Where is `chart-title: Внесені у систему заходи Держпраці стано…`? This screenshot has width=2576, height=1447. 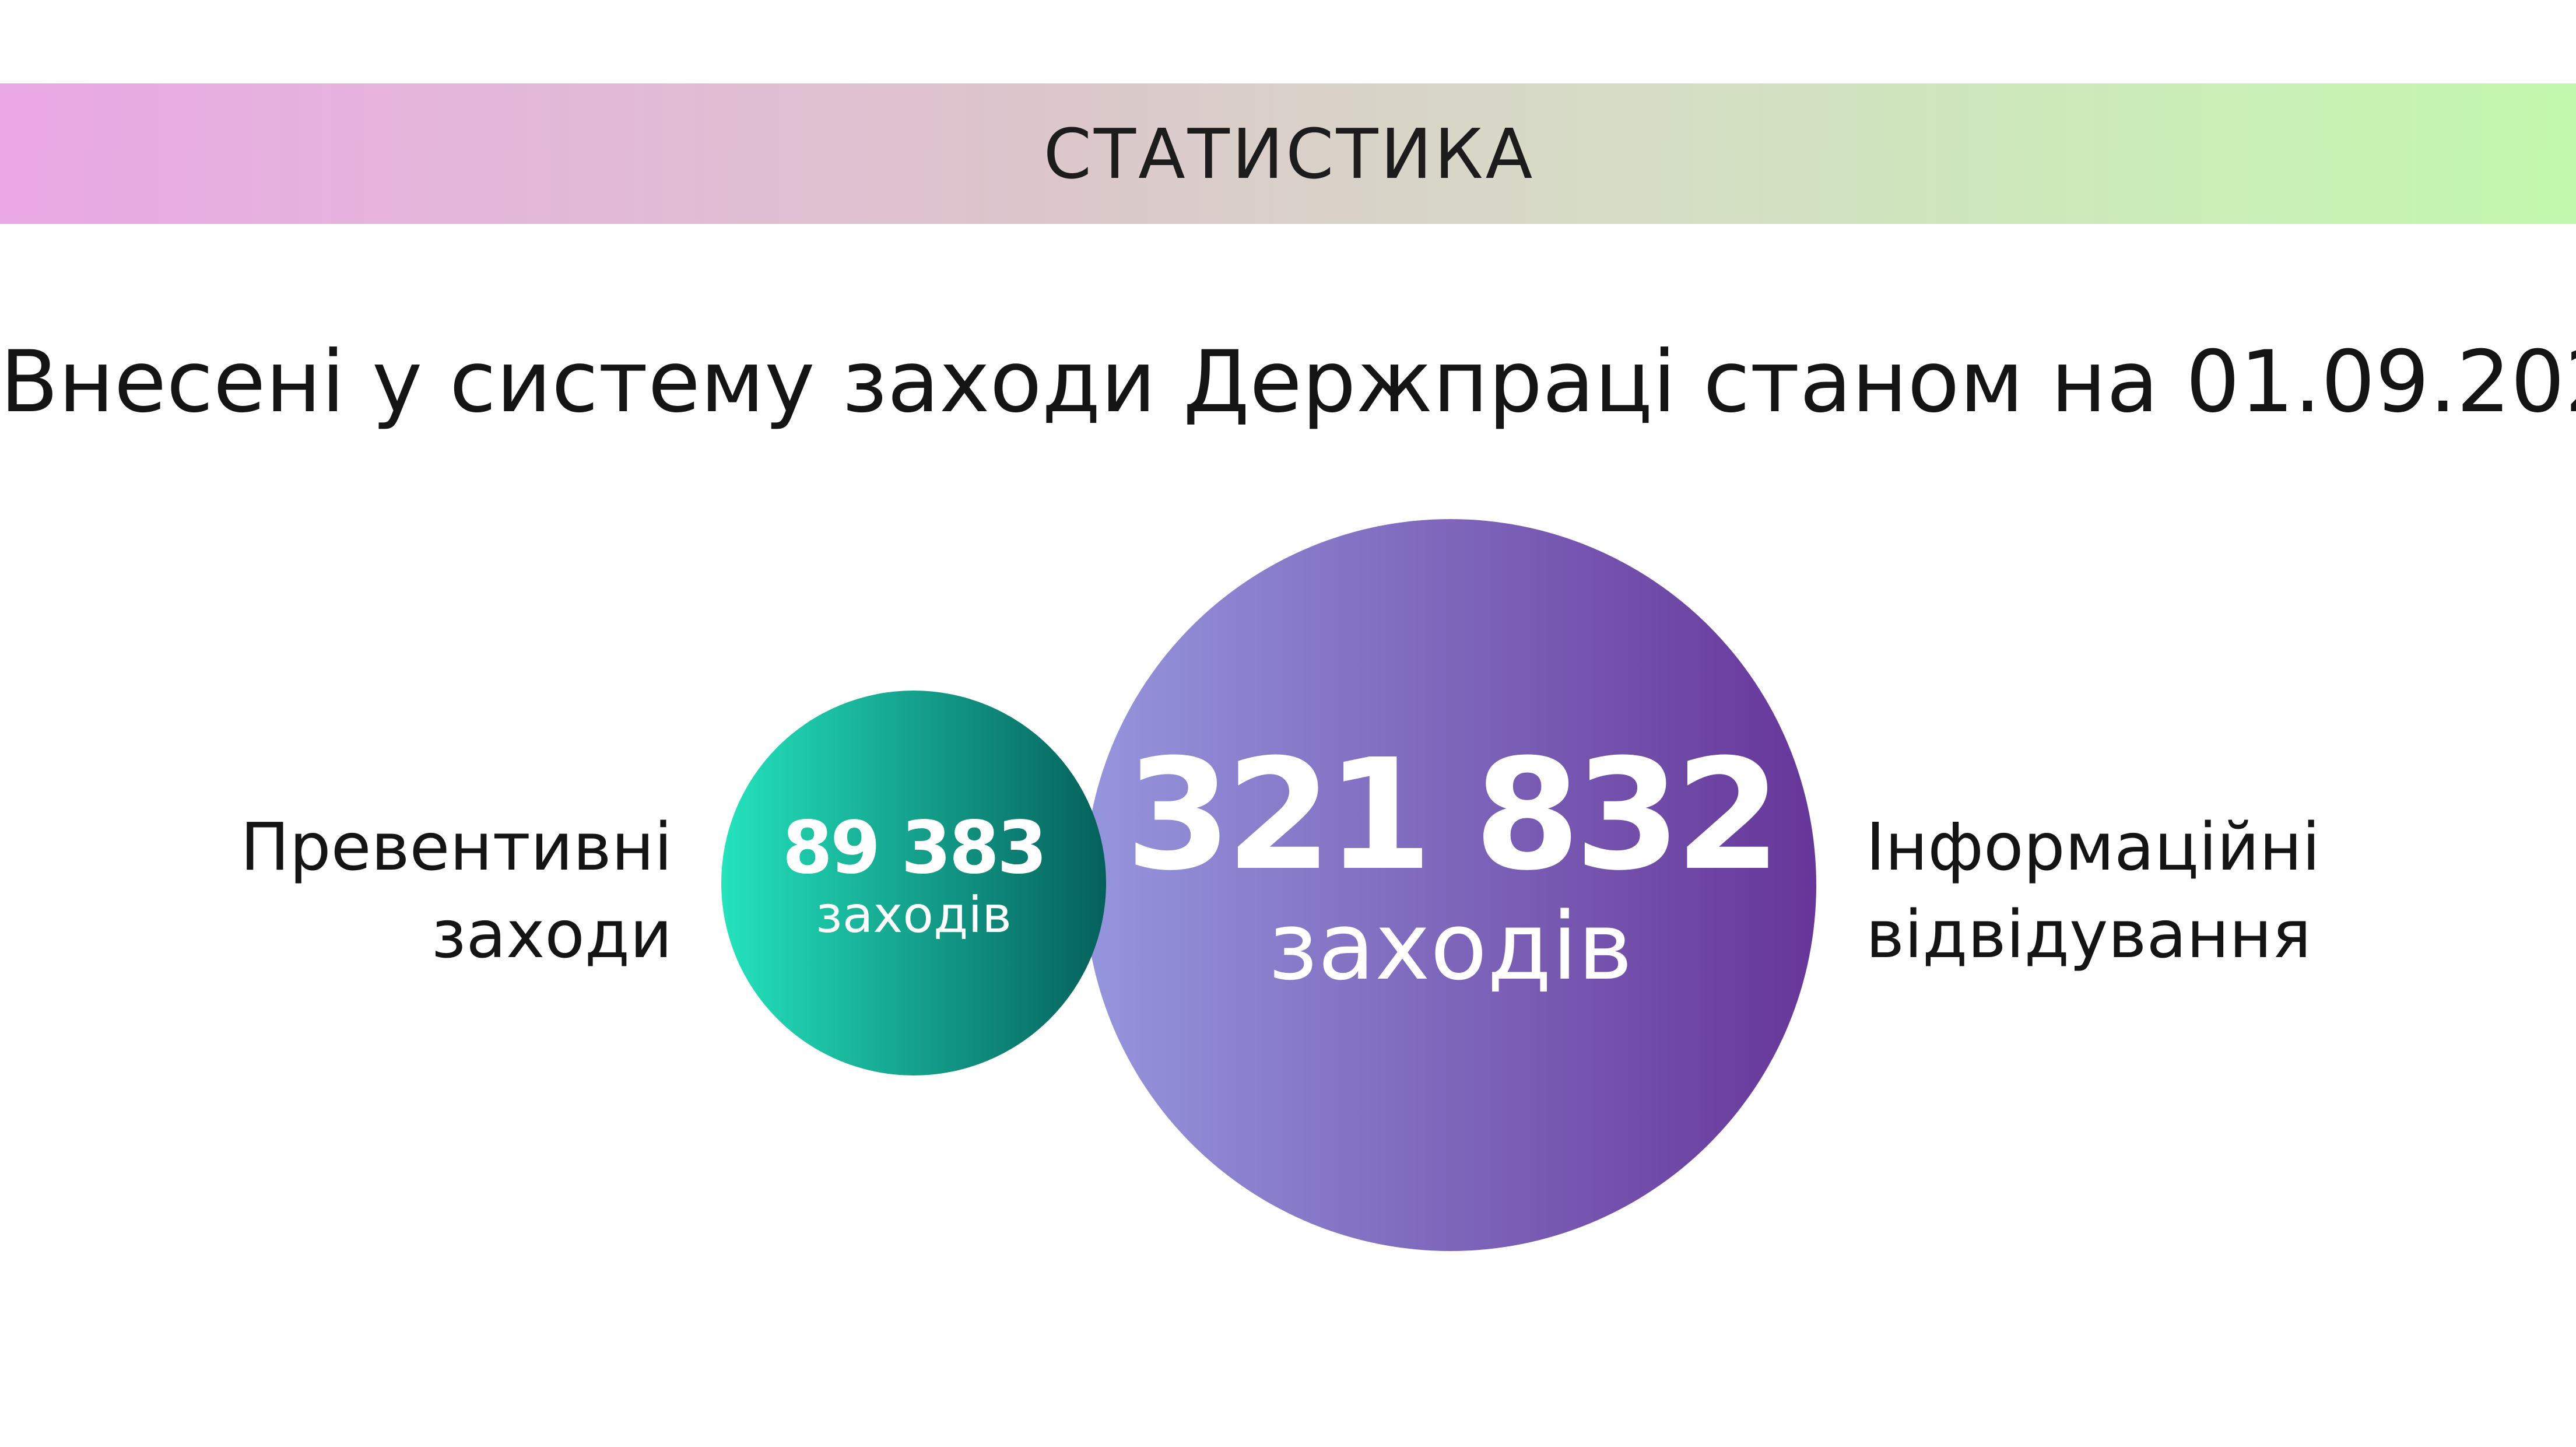 chart-title: Внесені у систему заходи Держпраці стано… is located at coordinates (1288, 382).